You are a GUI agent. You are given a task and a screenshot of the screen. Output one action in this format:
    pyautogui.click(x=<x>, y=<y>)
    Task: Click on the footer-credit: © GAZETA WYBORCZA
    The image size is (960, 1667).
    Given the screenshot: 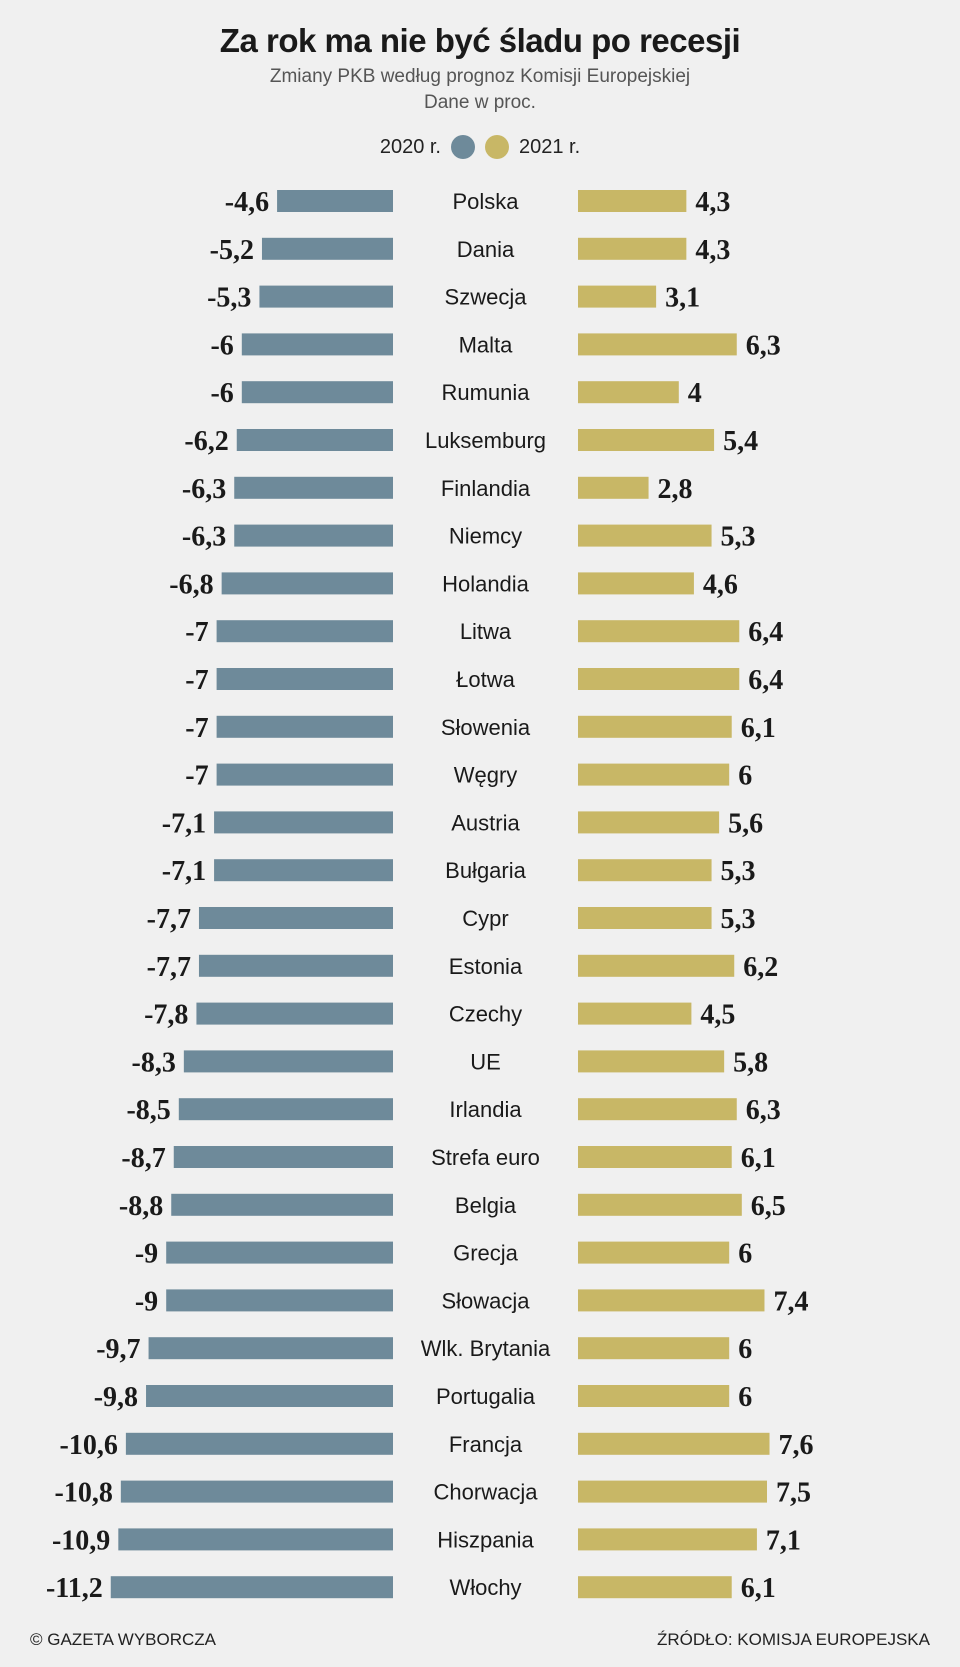 What is the action you would take?
    pyautogui.click(x=123, y=1639)
    